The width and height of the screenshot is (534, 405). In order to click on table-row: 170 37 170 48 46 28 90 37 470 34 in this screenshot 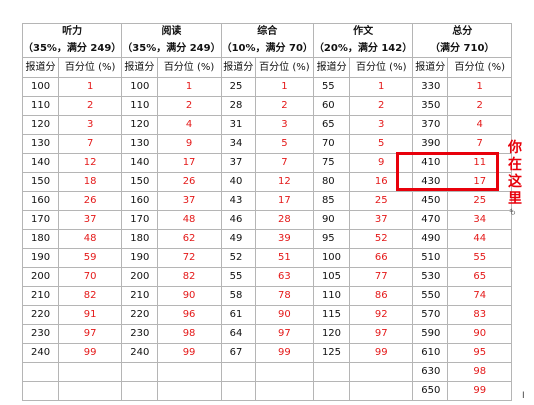, I will do `click(267, 220)`.